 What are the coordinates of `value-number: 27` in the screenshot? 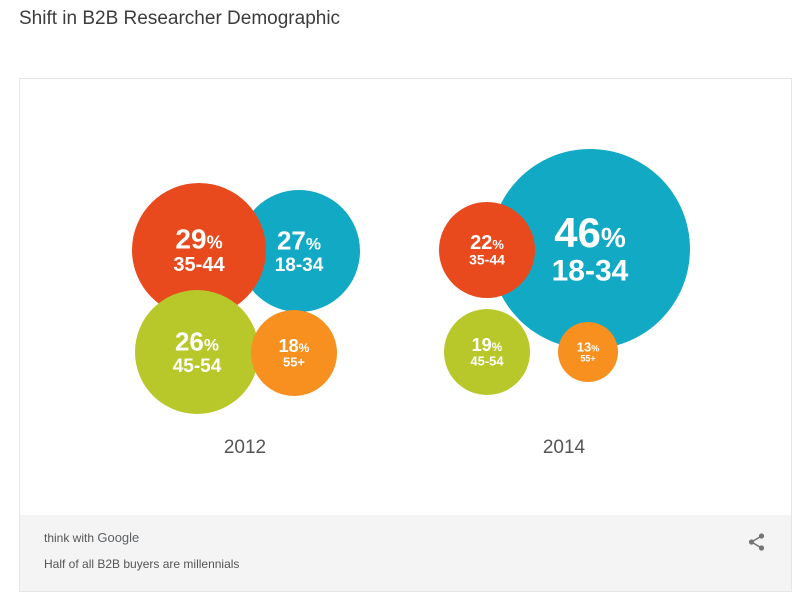 It's located at (291, 241).